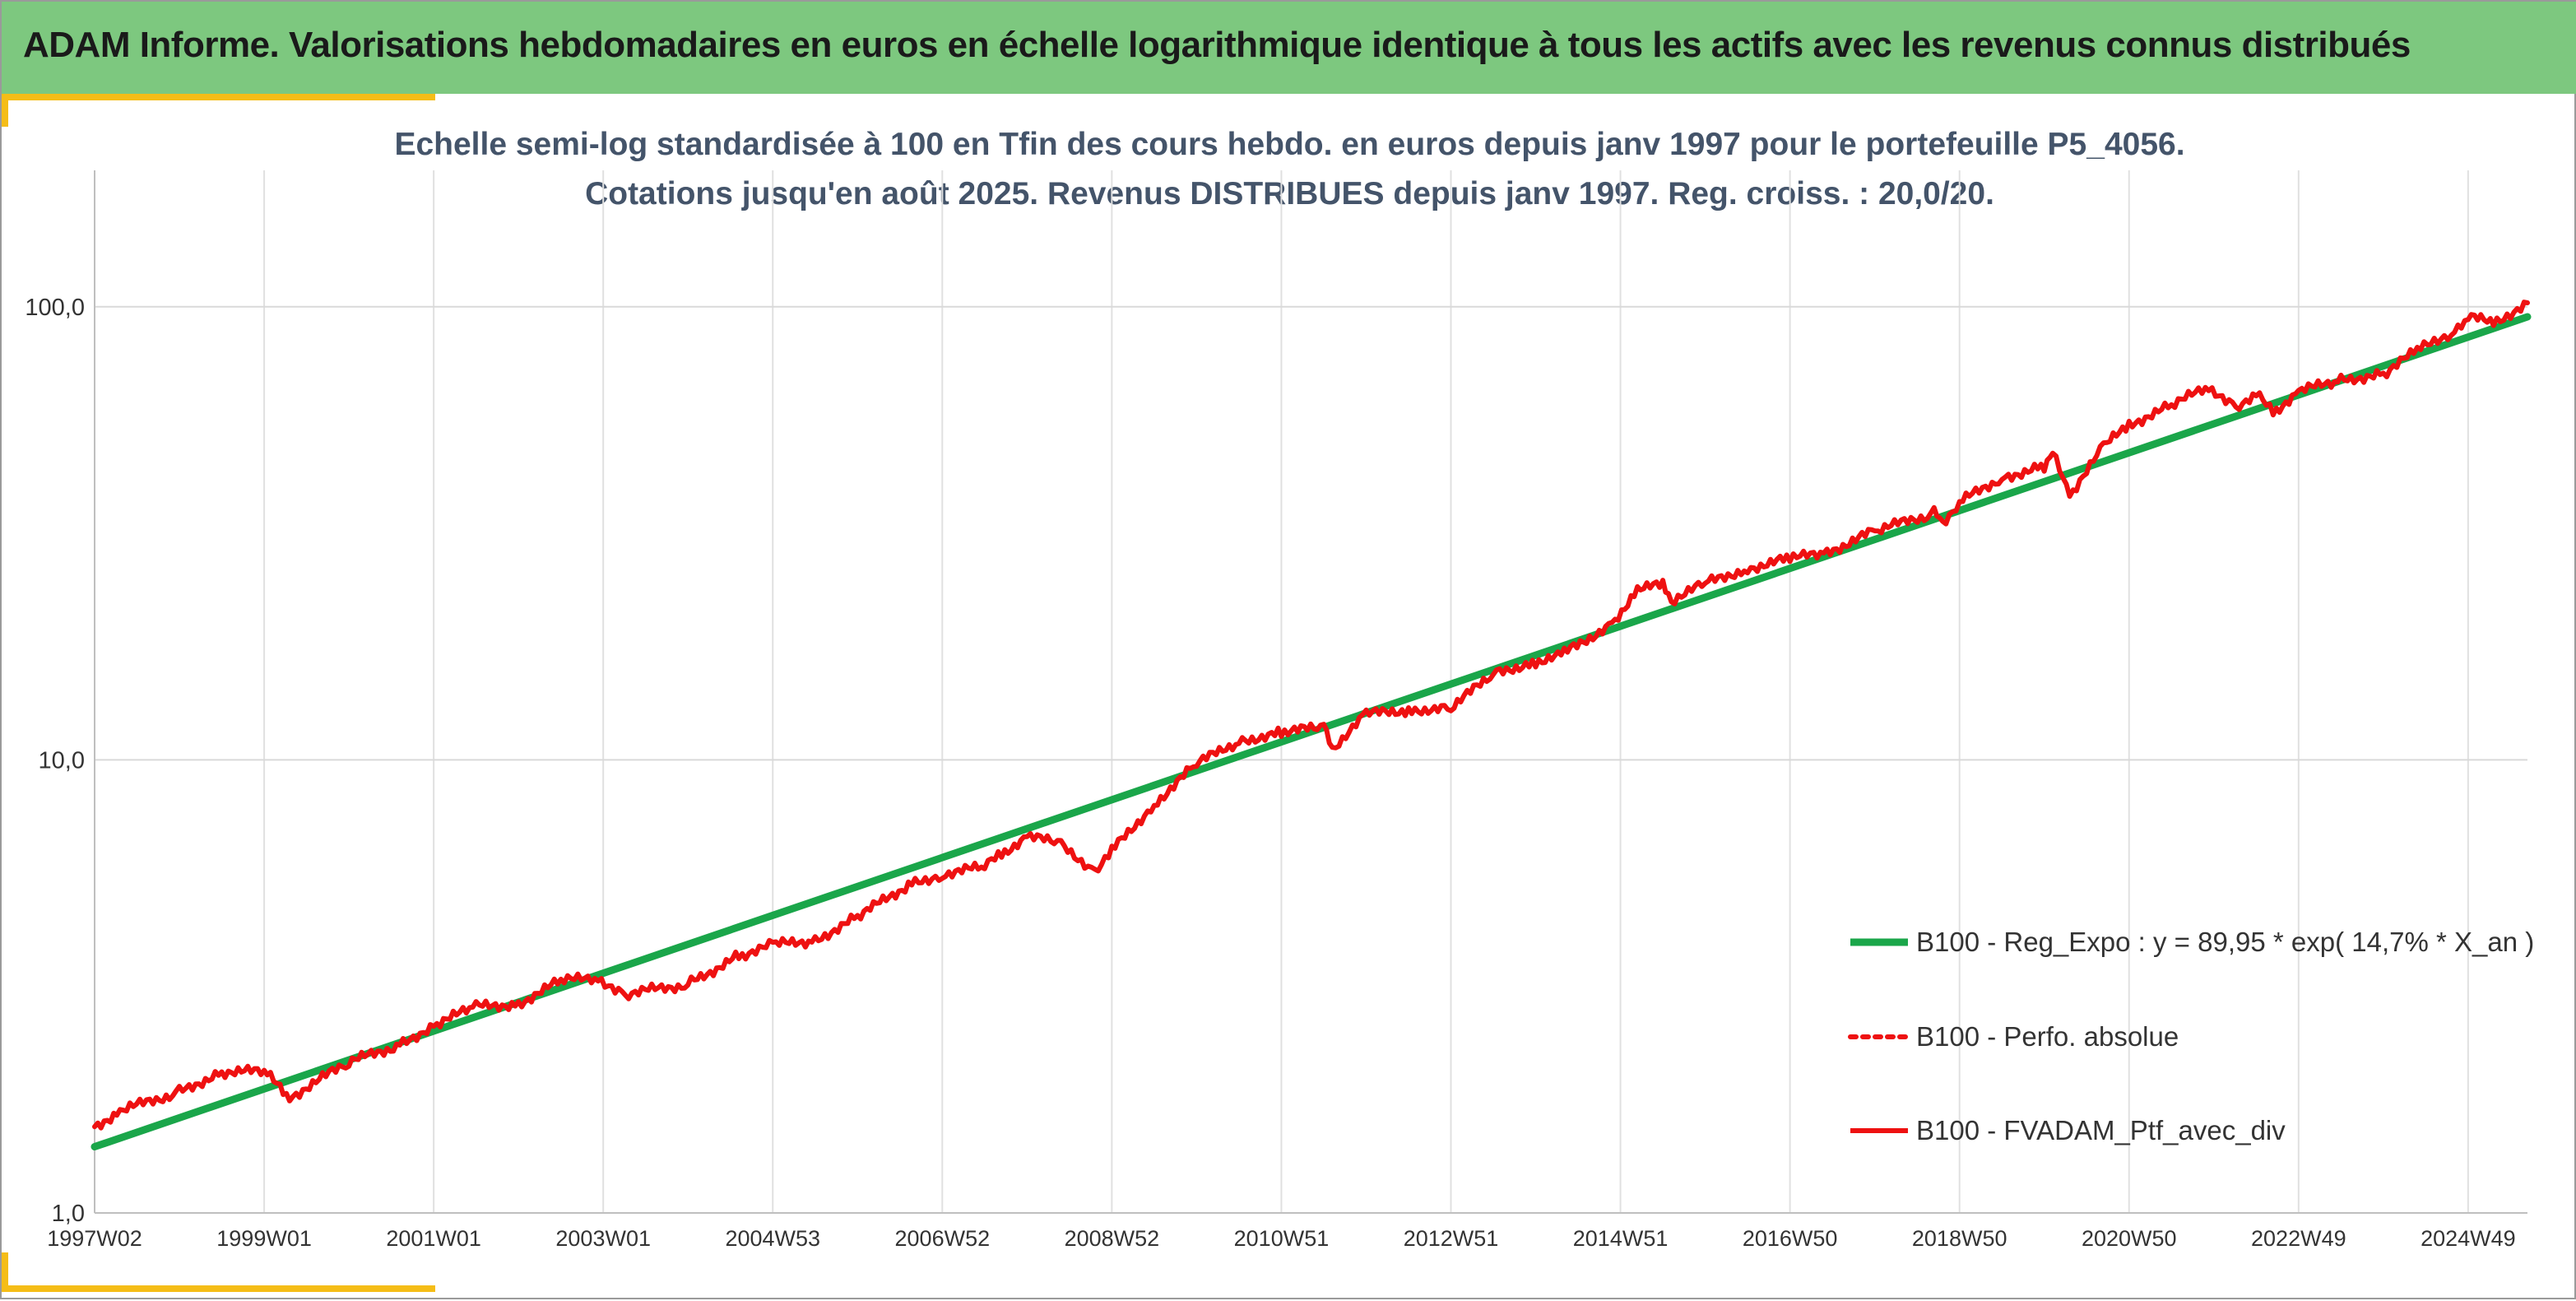 Image resolution: width=2576 pixels, height=1301 pixels. I want to click on x-tick-label: 2006W52, so click(943, 1238).